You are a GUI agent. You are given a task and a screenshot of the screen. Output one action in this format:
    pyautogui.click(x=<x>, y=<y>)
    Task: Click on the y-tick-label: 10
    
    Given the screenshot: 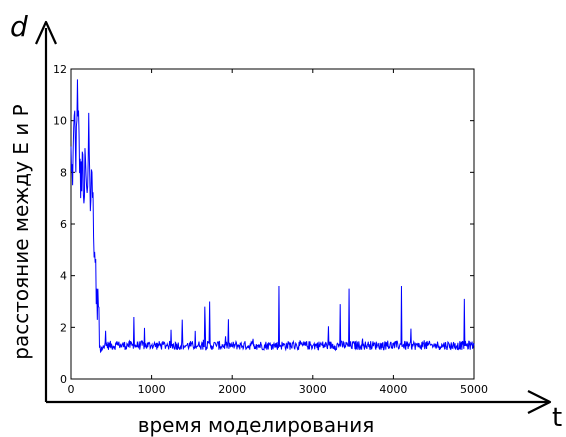 What is the action you would take?
    pyautogui.click(x=60, y=121)
    